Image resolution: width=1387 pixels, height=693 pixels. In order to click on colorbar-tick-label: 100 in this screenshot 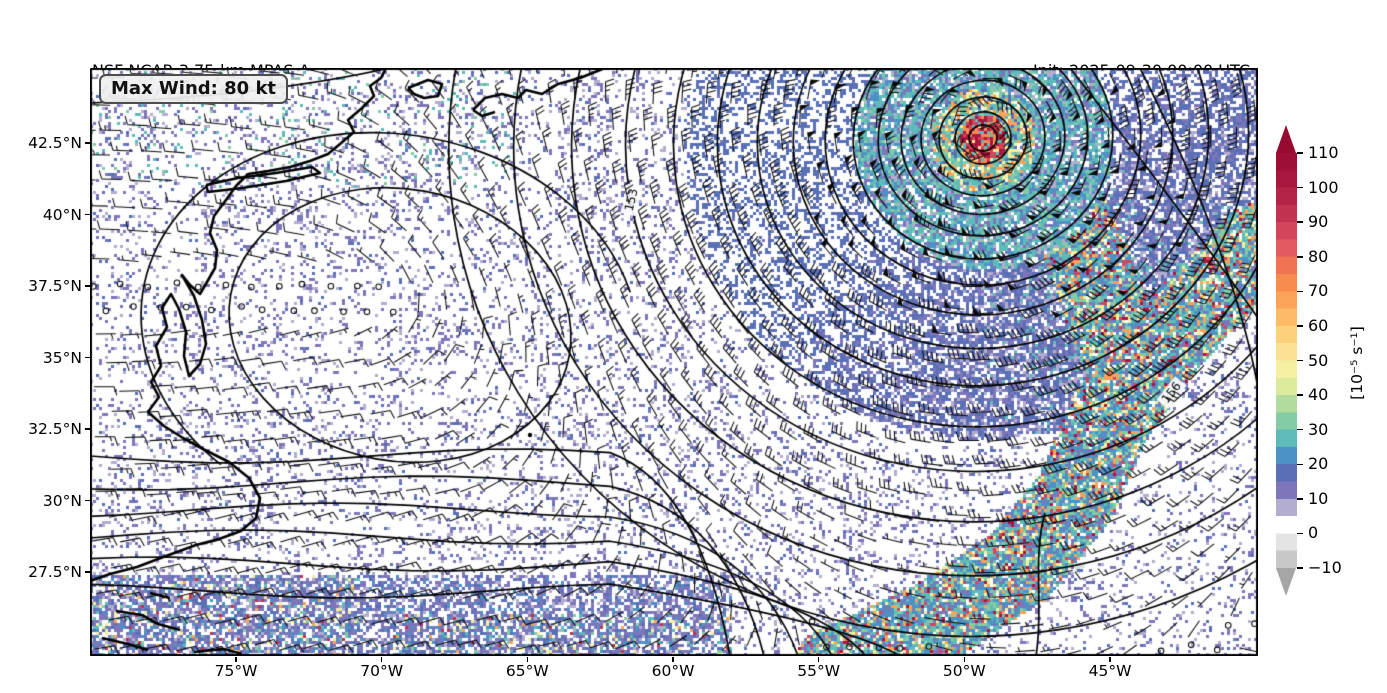, I will do `click(1323, 187)`.